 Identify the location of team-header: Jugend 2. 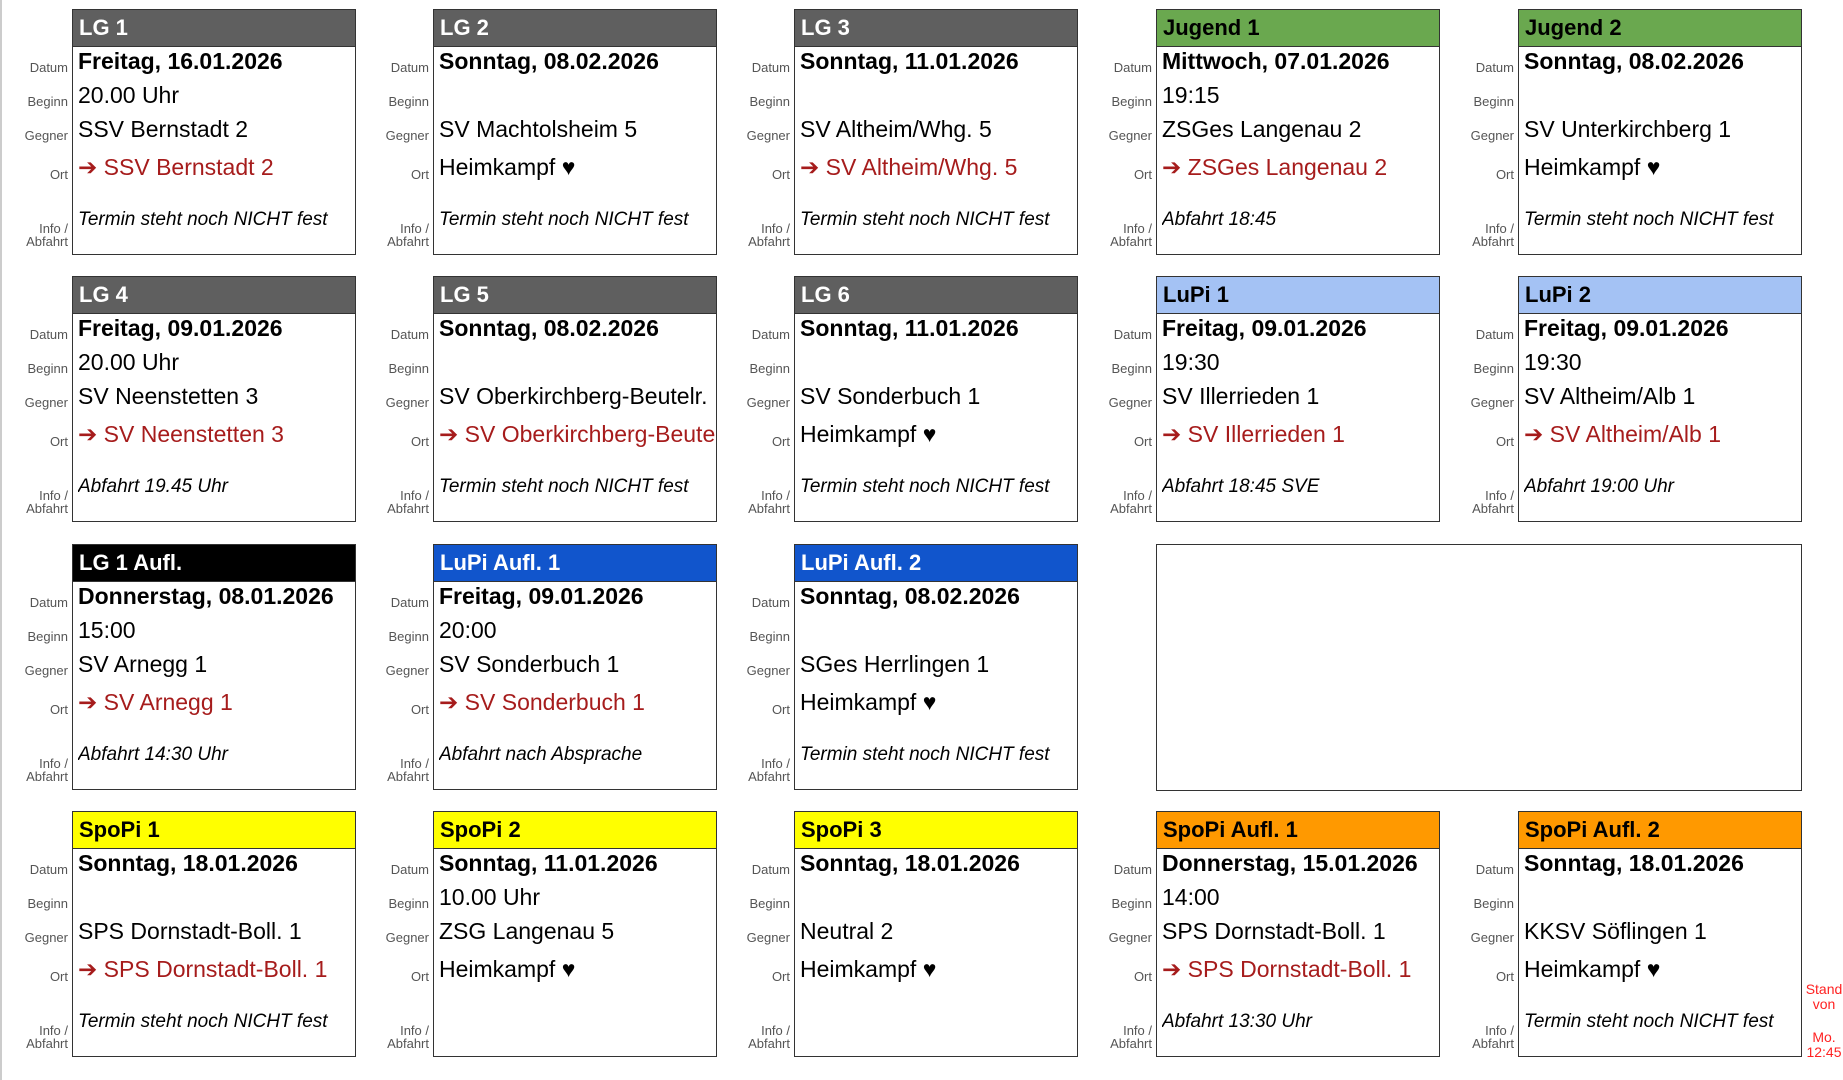
(1660, 28).